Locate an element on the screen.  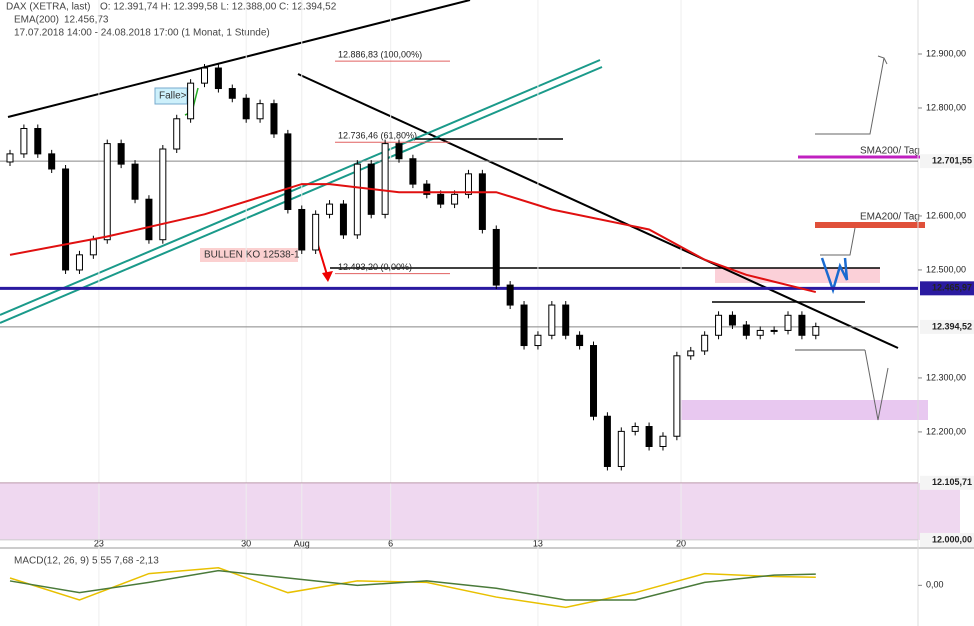
fib-label: 12.493,20 (0,00%) is located at coordinates (375, 267).